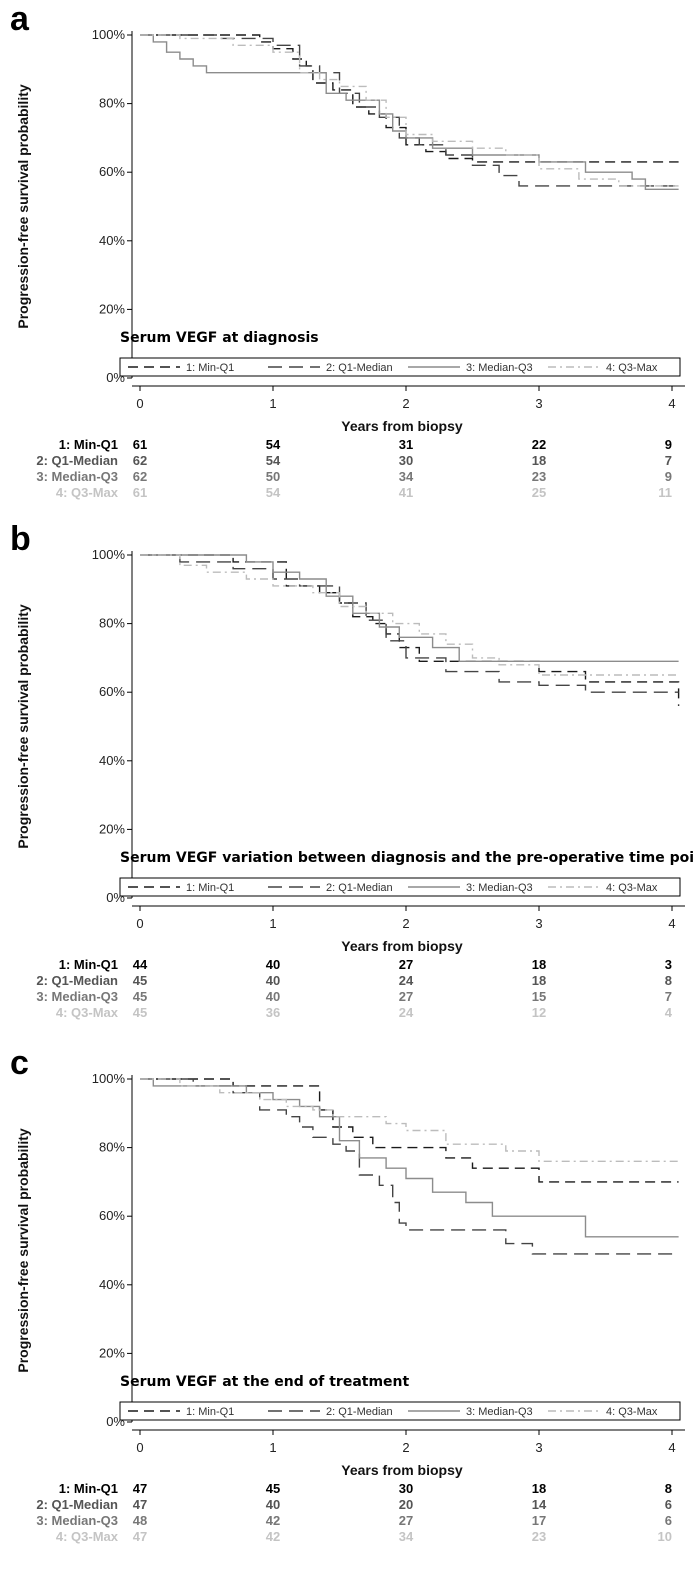  I want to click on risk-count: 6, so click(668, 1520).